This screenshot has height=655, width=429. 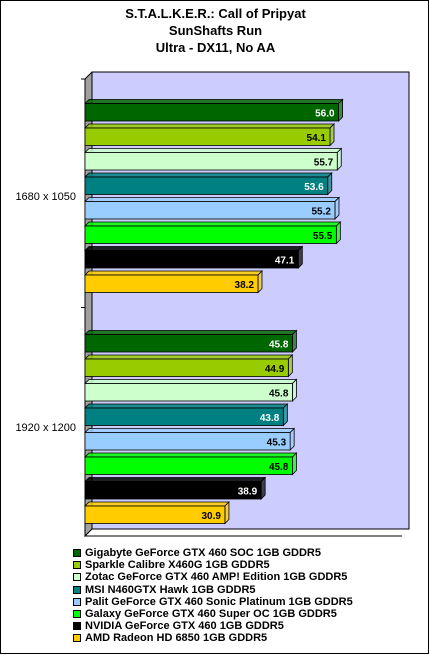 I want to click on data-label: 45.3, so click(x=277, y=442).